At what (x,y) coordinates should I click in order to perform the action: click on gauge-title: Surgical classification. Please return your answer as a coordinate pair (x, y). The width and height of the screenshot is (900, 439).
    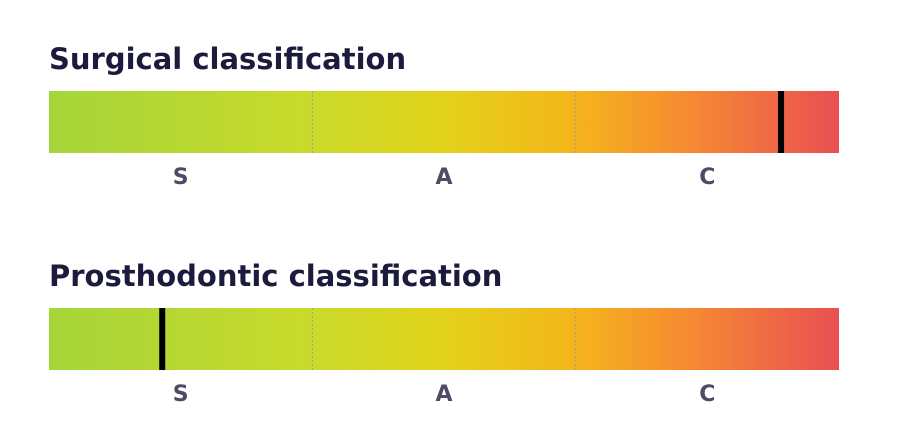
    Looking at the image, I should click on (227, 59).